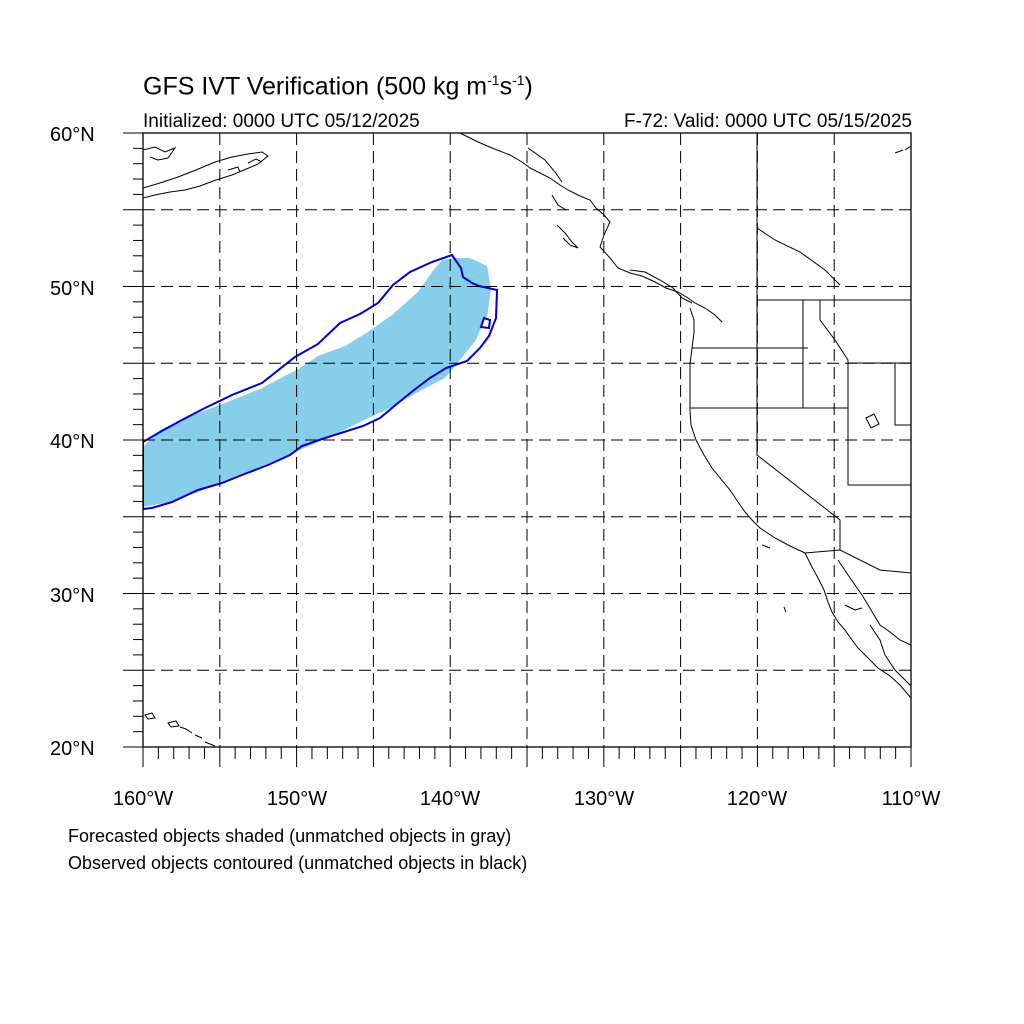 The height and width of the screenshot is (1024, 1024). I want to click on lon-label-160w: 160°W, so click(143, 799).